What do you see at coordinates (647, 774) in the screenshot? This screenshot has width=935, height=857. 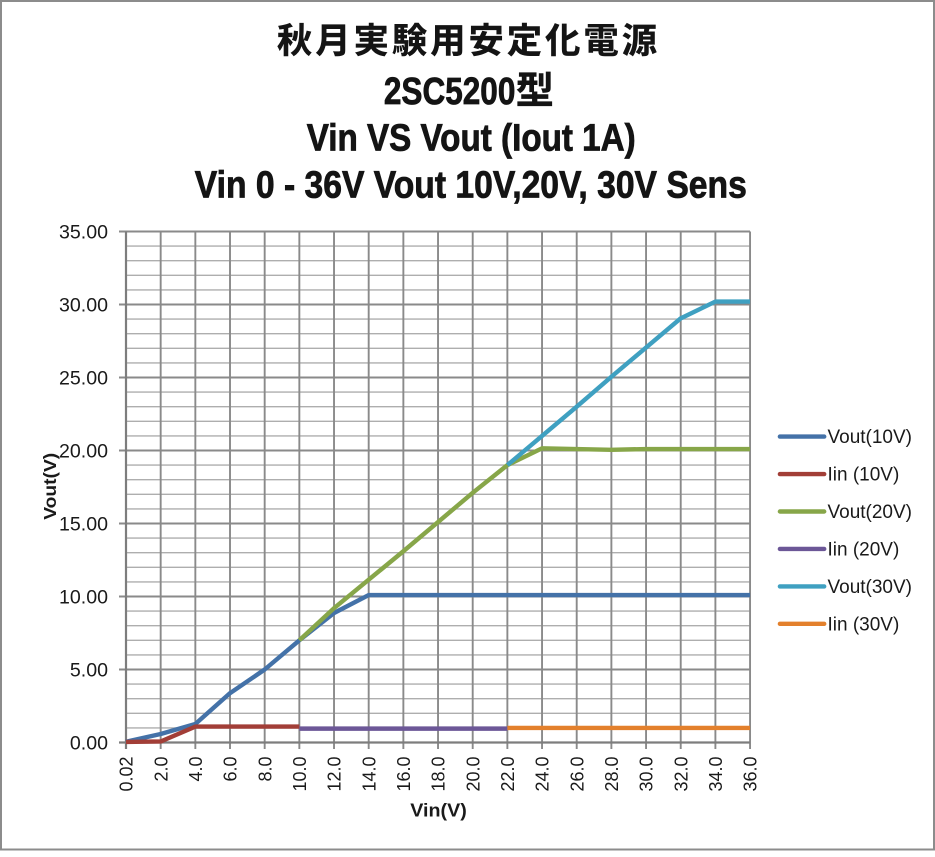 I see `svg-text: 30.0` at bounding box center [647, 774].